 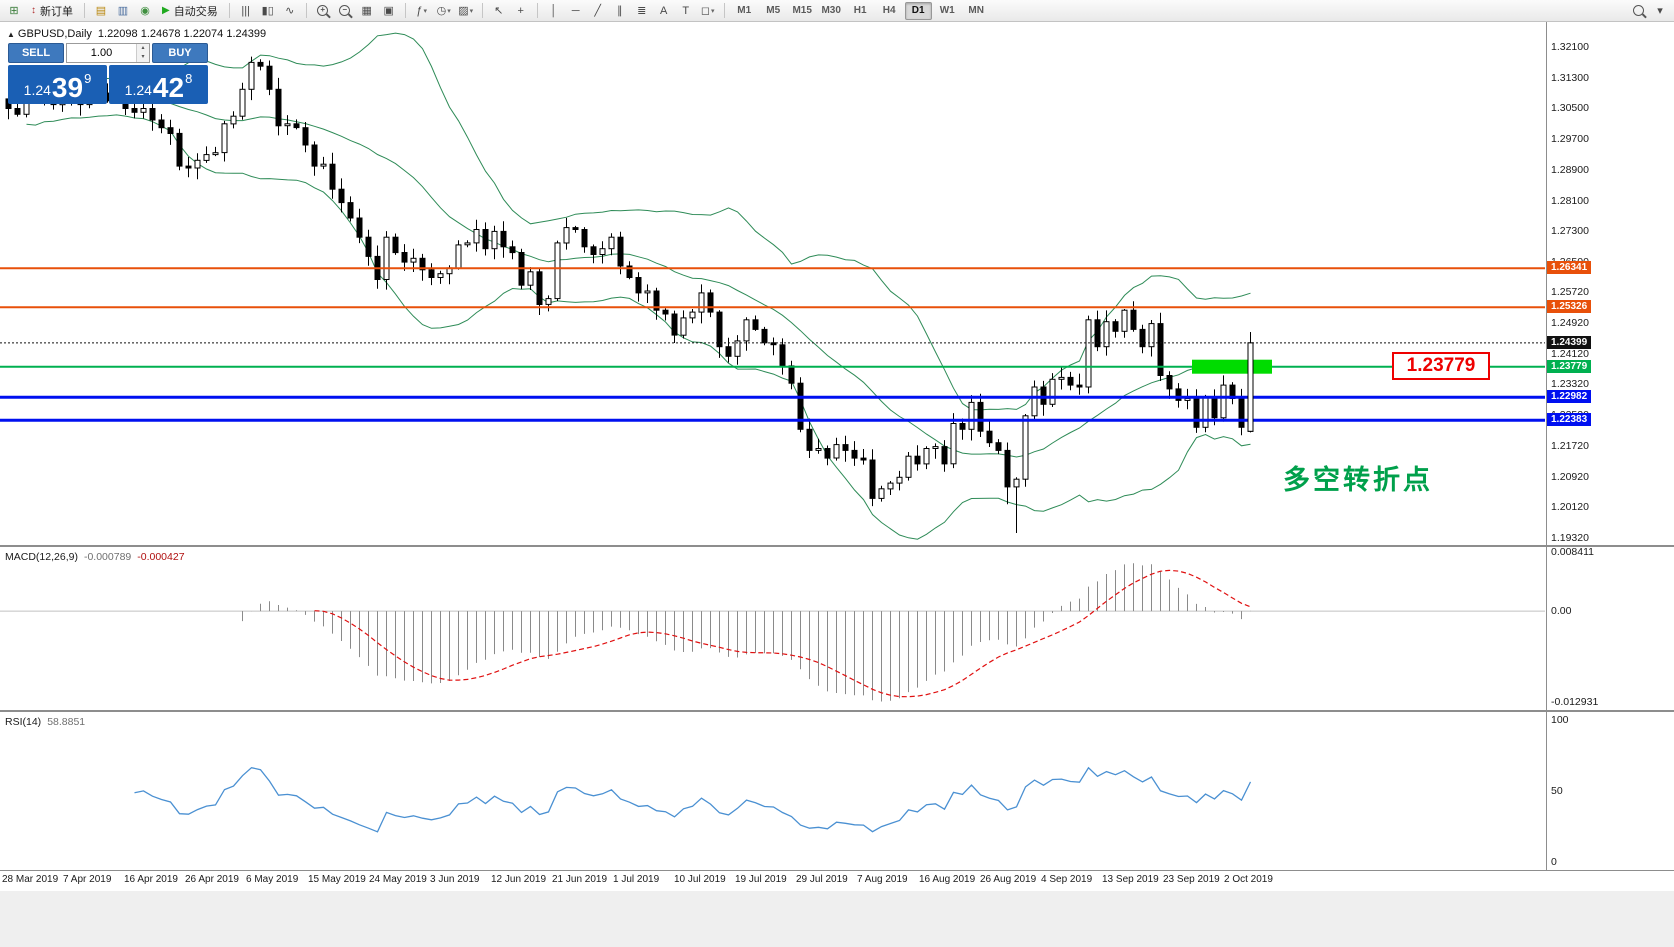 What do you see at coordinates (466, 11) in the screenshot?
I see `templates-icon: ▨ ▾` at bounding box center [466, 11].